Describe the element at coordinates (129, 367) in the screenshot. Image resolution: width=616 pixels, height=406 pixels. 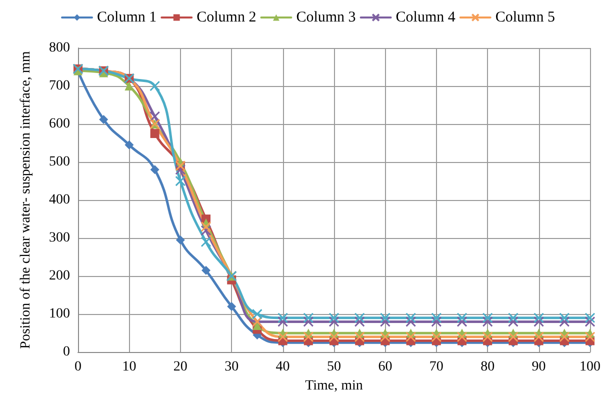
I see `x-tick-label: 10` at that location.